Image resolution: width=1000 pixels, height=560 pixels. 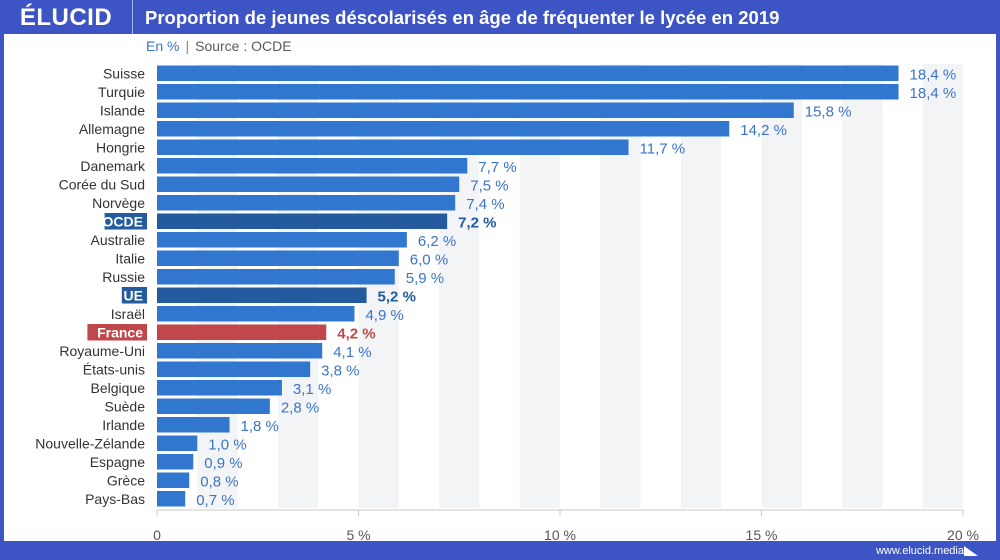 I want to click on value-label: 7,4 %, so click(x=485, y=204).